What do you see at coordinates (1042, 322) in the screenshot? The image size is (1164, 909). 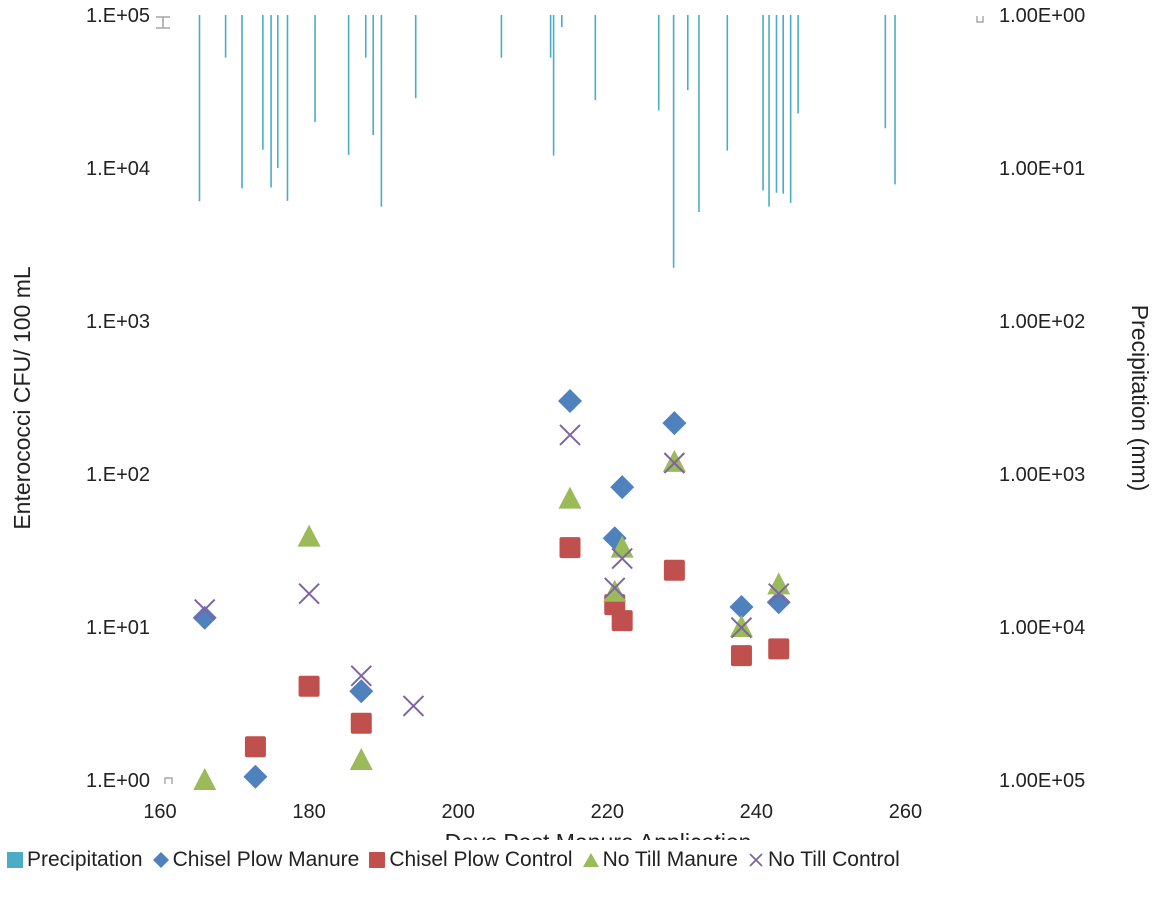 I see `y2-tick-label: 1.00E+02` at bounding box center [1042, 322].